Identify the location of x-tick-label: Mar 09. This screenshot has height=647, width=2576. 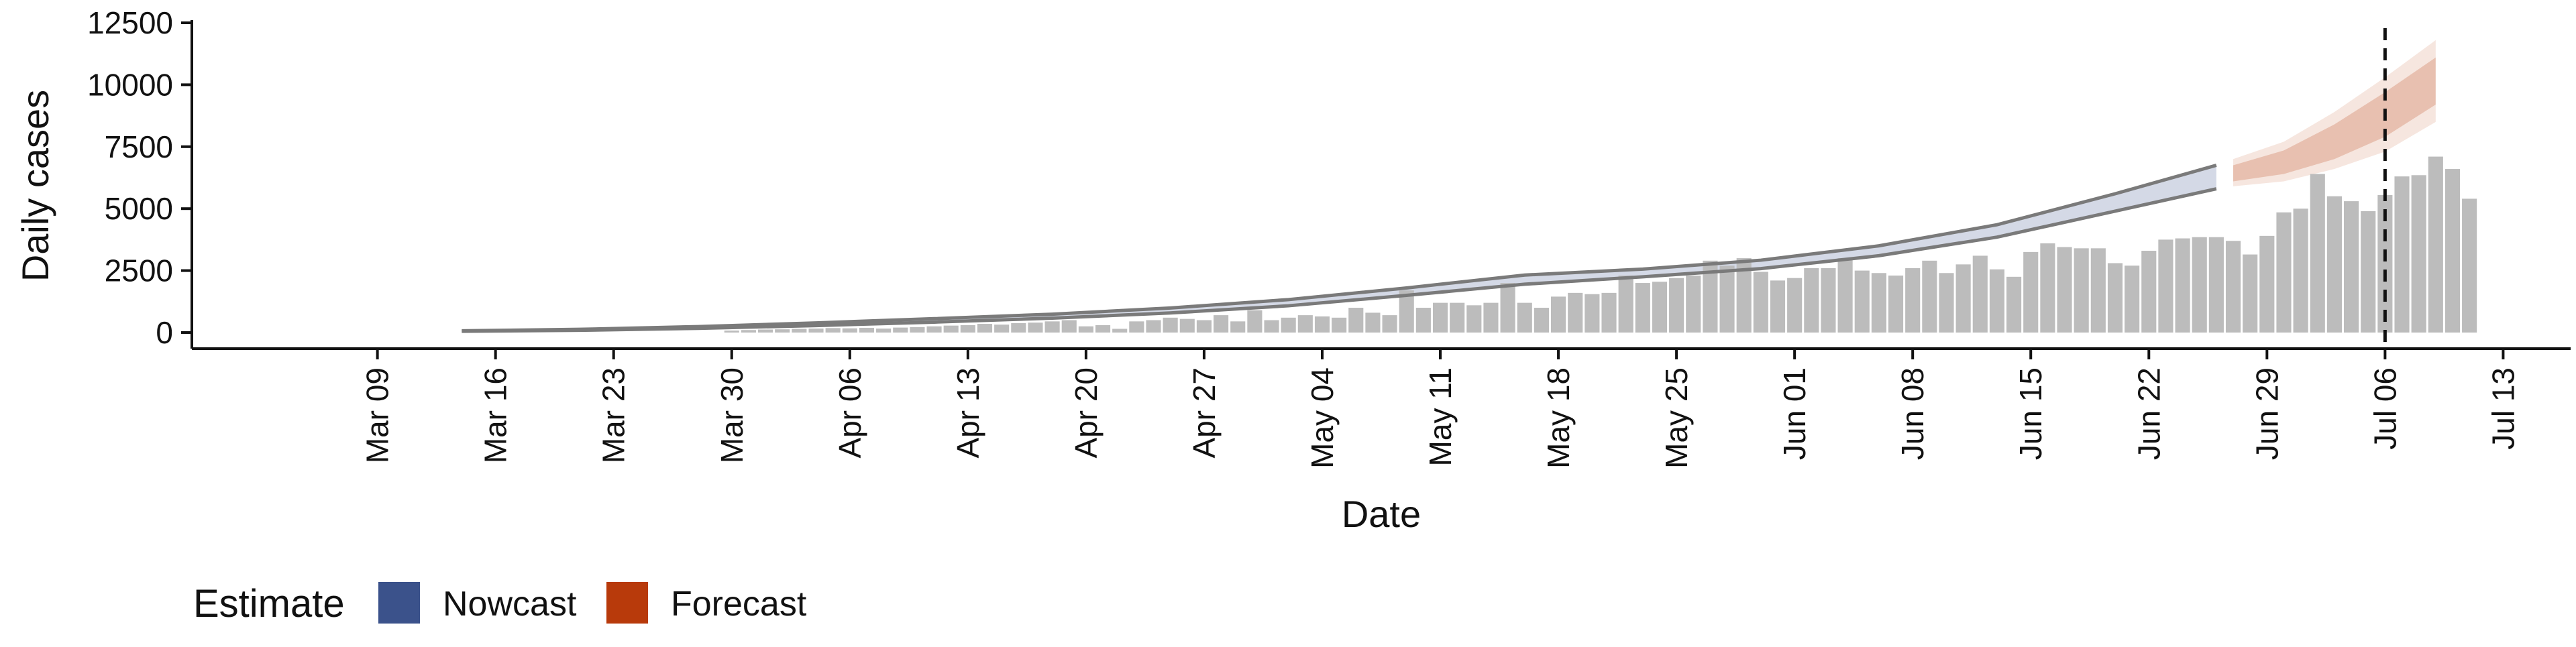
(377, 415).